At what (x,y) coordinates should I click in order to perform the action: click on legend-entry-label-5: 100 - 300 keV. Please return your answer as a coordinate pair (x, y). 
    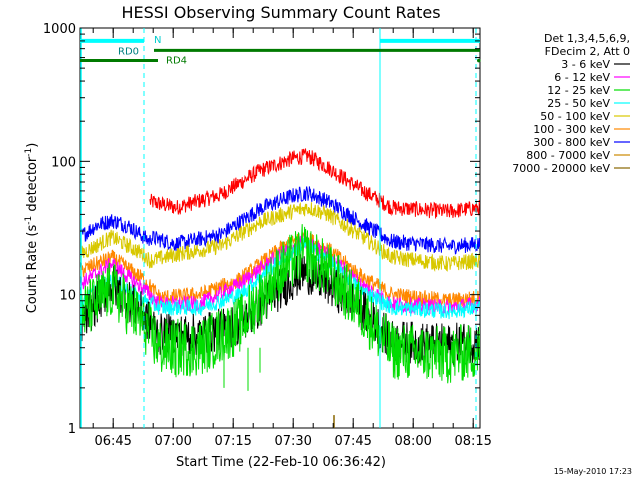
    Looking at the image, I should click on (571, 129).